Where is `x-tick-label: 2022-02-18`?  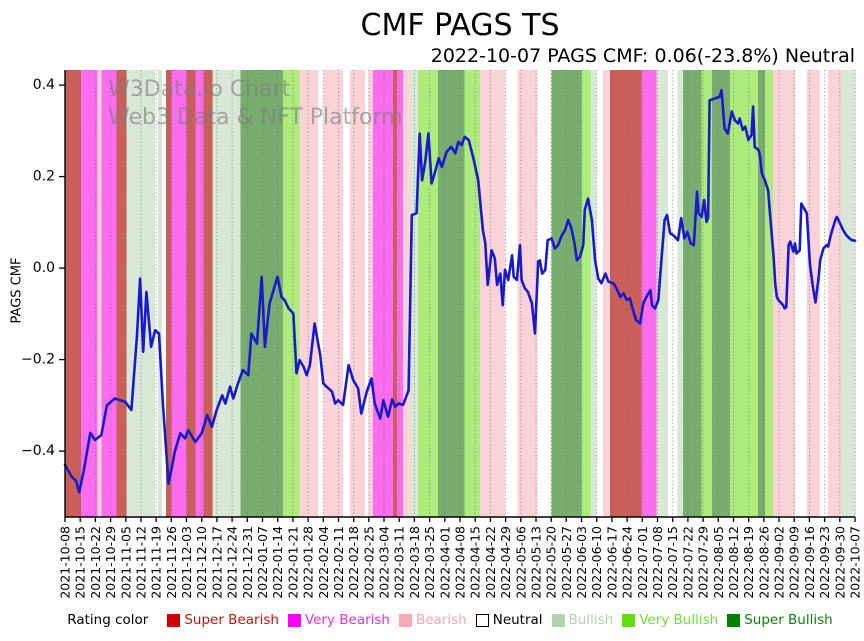 x-tick-label: 2022-02-18 is located at coordinates (353, 562).